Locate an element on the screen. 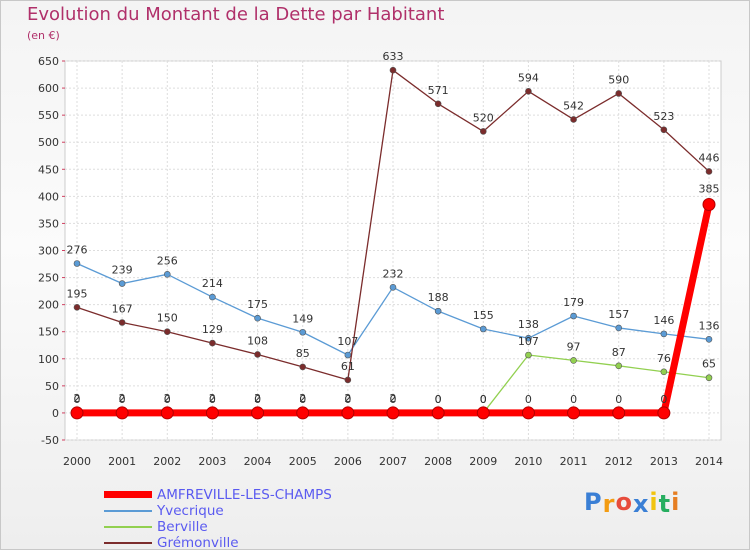 This screenshot has width=750, height=551. legend-label-gremonville: Grémonville is located at coordinates (198, 543).